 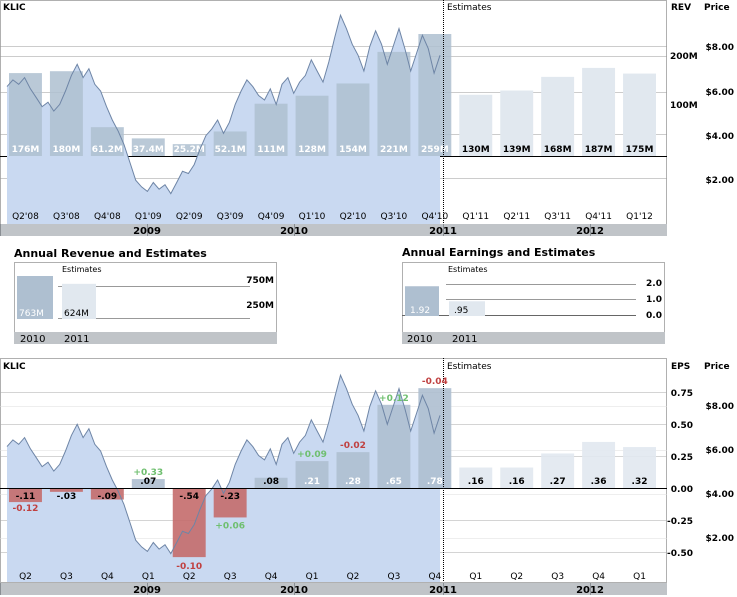 What do you see at coordinates (147, 231) in the screenshot?
I see `year-label: 2009` at bounding box center [147, 231].